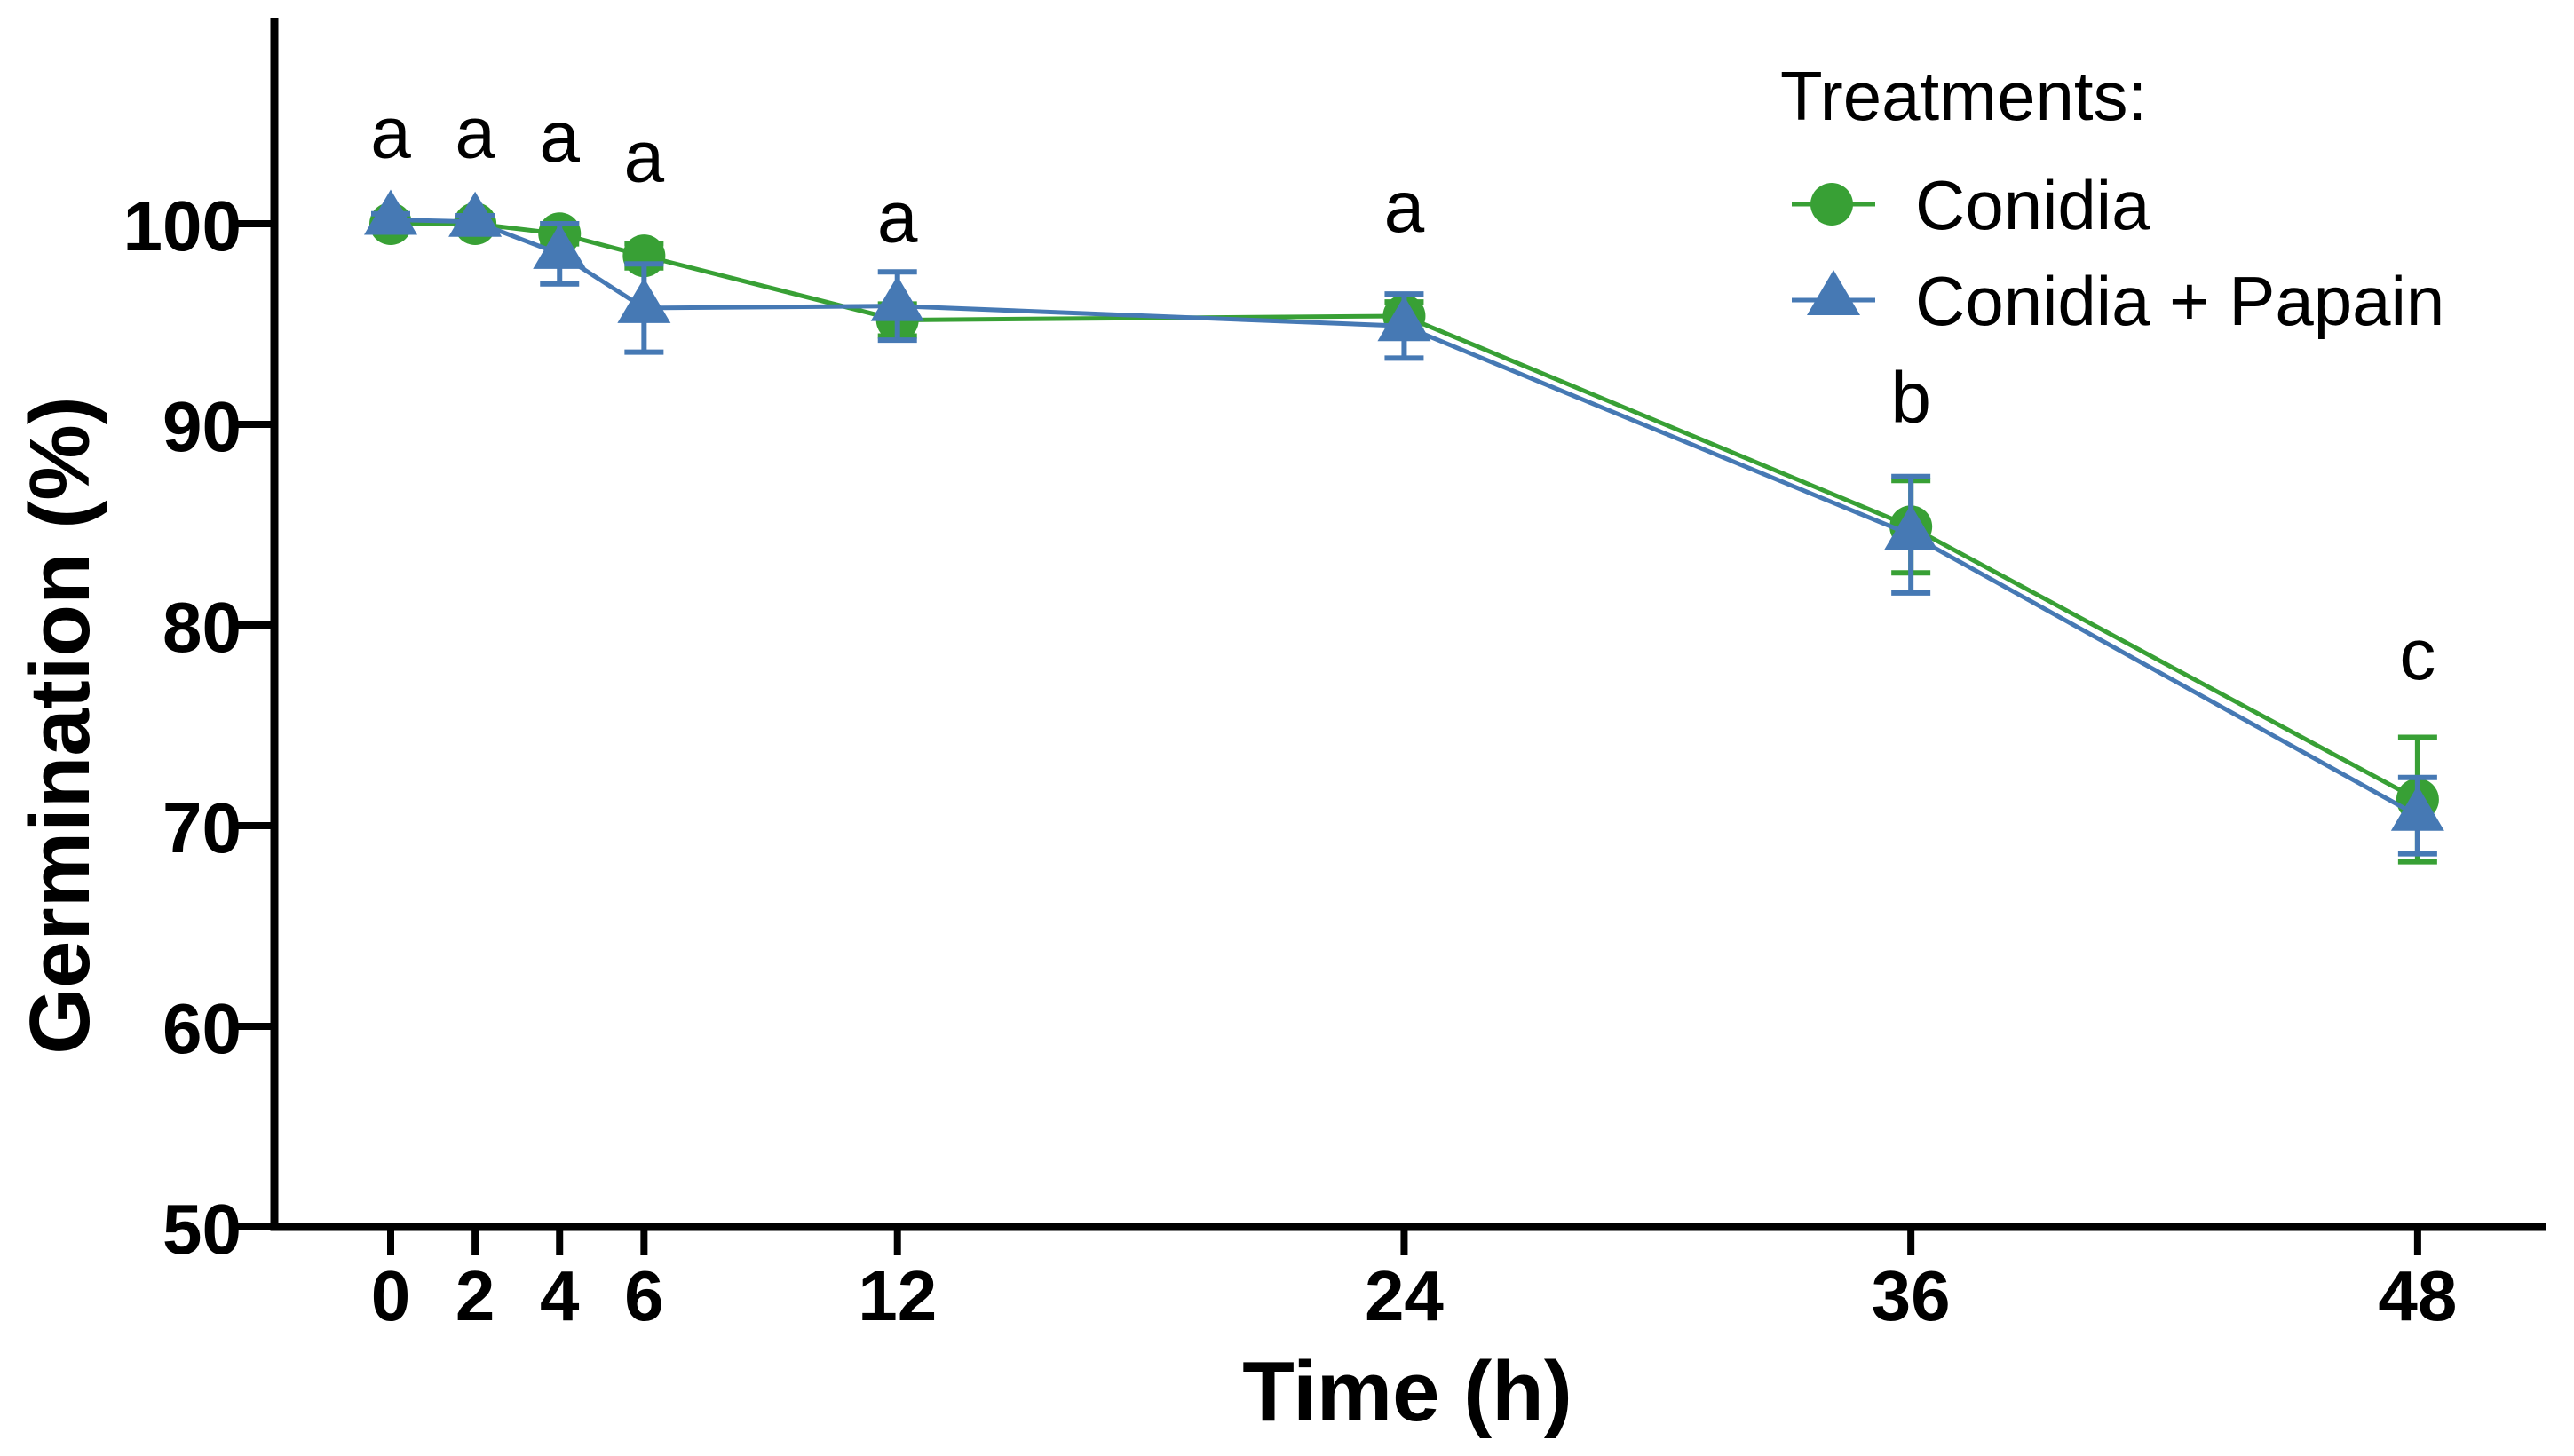 The width and height of the screenshot is (2574, 1456). What do you see at coordinates (1831, 204) in the screenshot?
I see `legend-circle-marker-icon` at bounding box center [1831, 204].